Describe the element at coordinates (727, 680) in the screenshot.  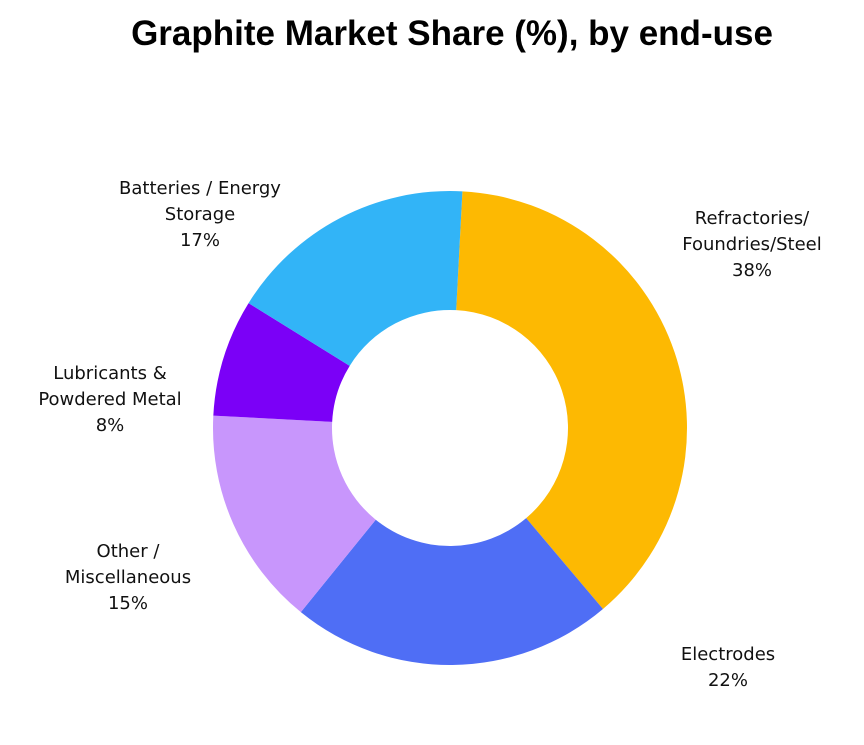
I see `value-label: 22%` at that location.